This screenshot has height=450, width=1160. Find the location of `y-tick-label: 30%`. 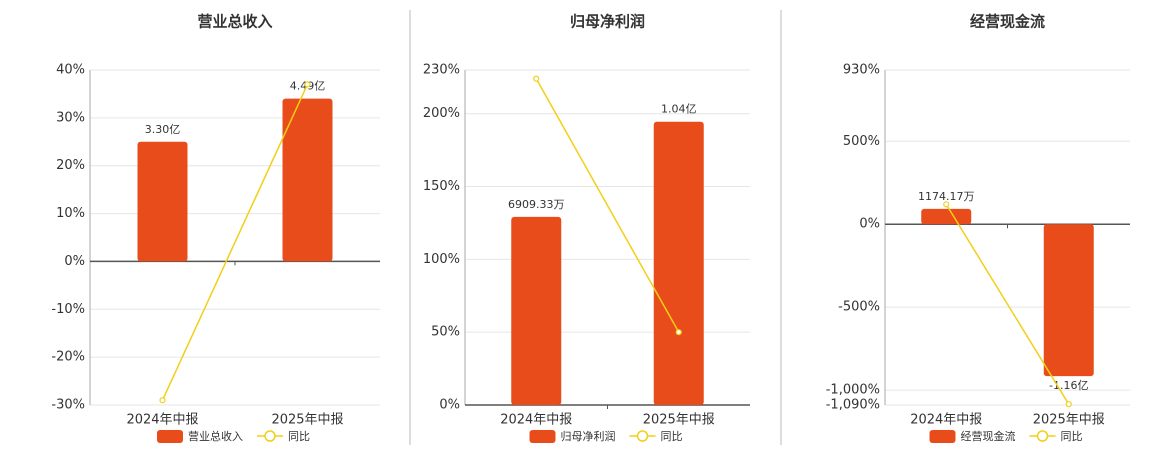

y-tick-label: 30% is located at coordinates (70, 117).